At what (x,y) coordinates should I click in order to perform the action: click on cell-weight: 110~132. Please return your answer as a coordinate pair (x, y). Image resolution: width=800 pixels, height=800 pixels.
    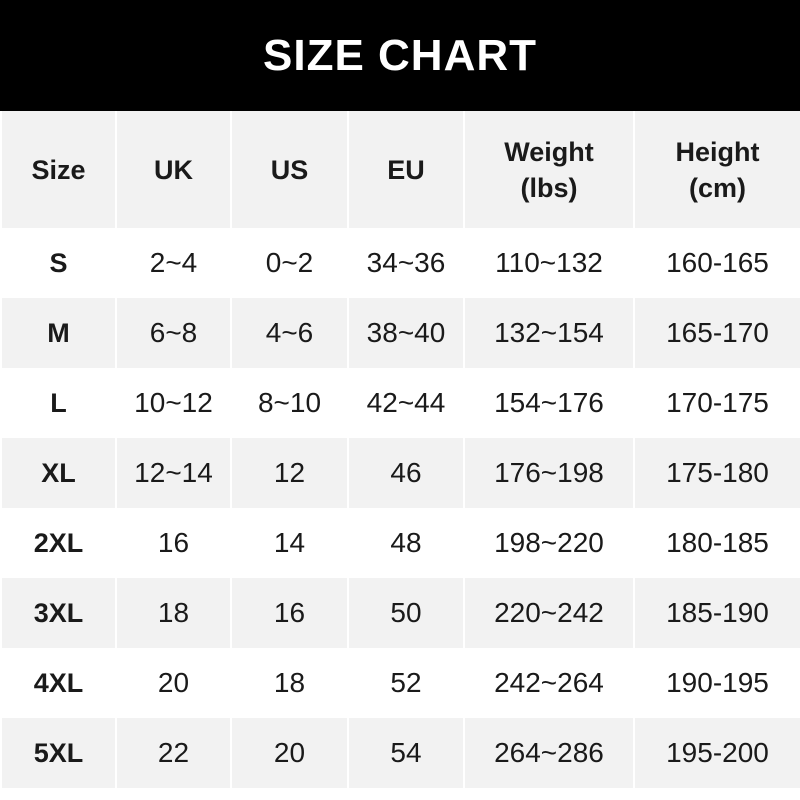
    Looking at the image, I should click on (549, 263).